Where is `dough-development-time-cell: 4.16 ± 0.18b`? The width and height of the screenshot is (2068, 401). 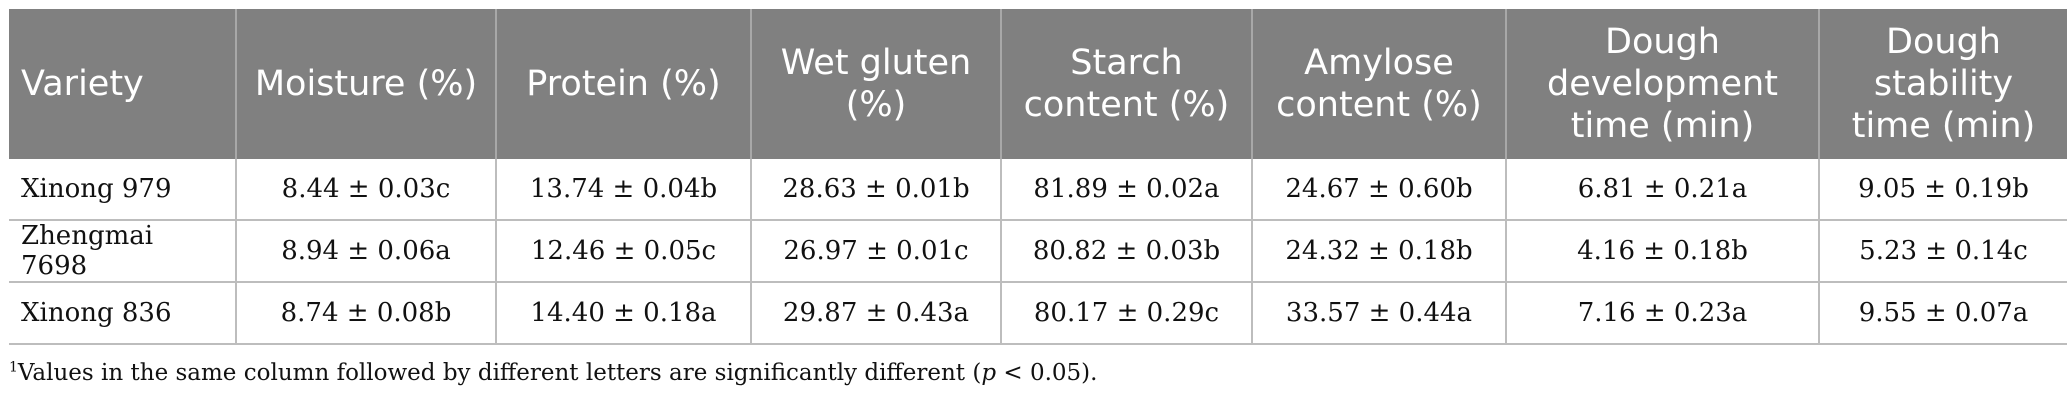 dough-development-time-cell: 4.16 ± 0.18b is located at coordinates (1663, 251).